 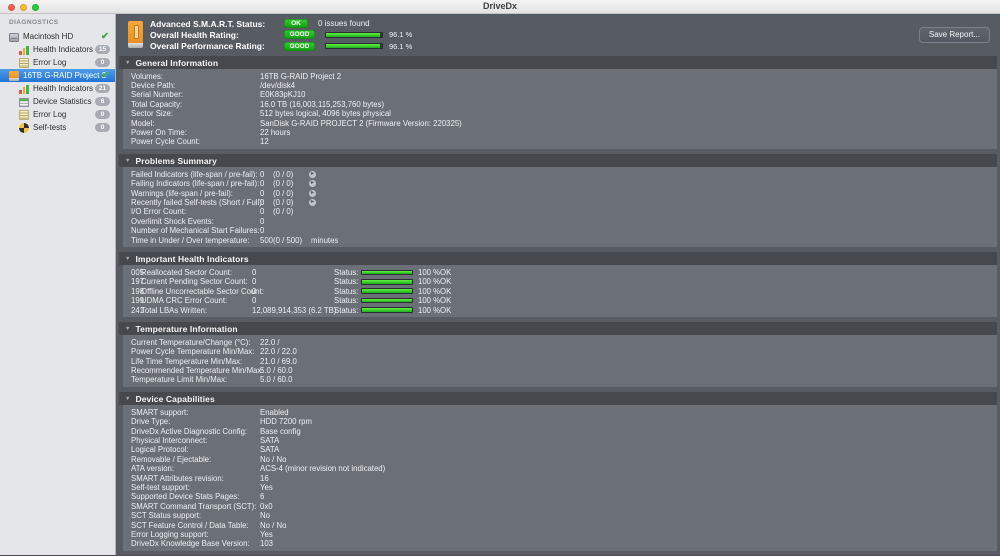 What do you see at coordinates (147, 76) in the screenshot?
I see `row-label: Volumes:` at bounding box center [147, 76].